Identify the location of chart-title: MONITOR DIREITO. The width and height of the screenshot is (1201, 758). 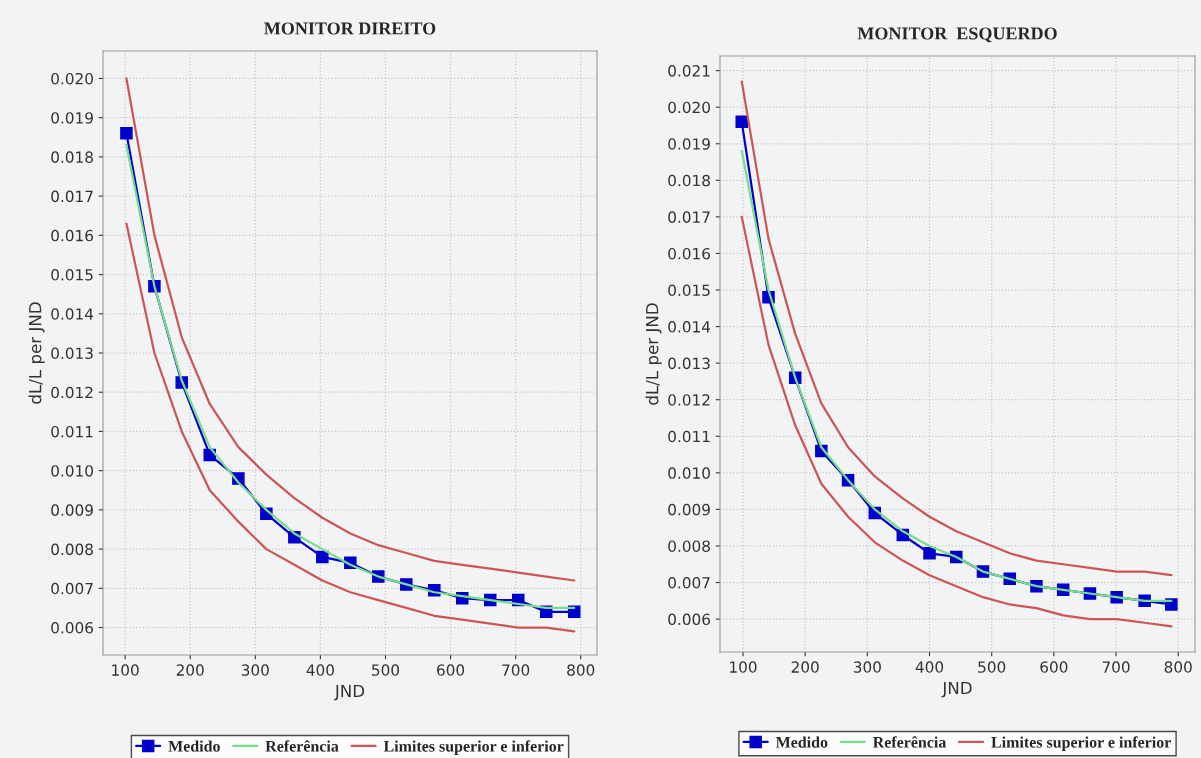
(350, 28).